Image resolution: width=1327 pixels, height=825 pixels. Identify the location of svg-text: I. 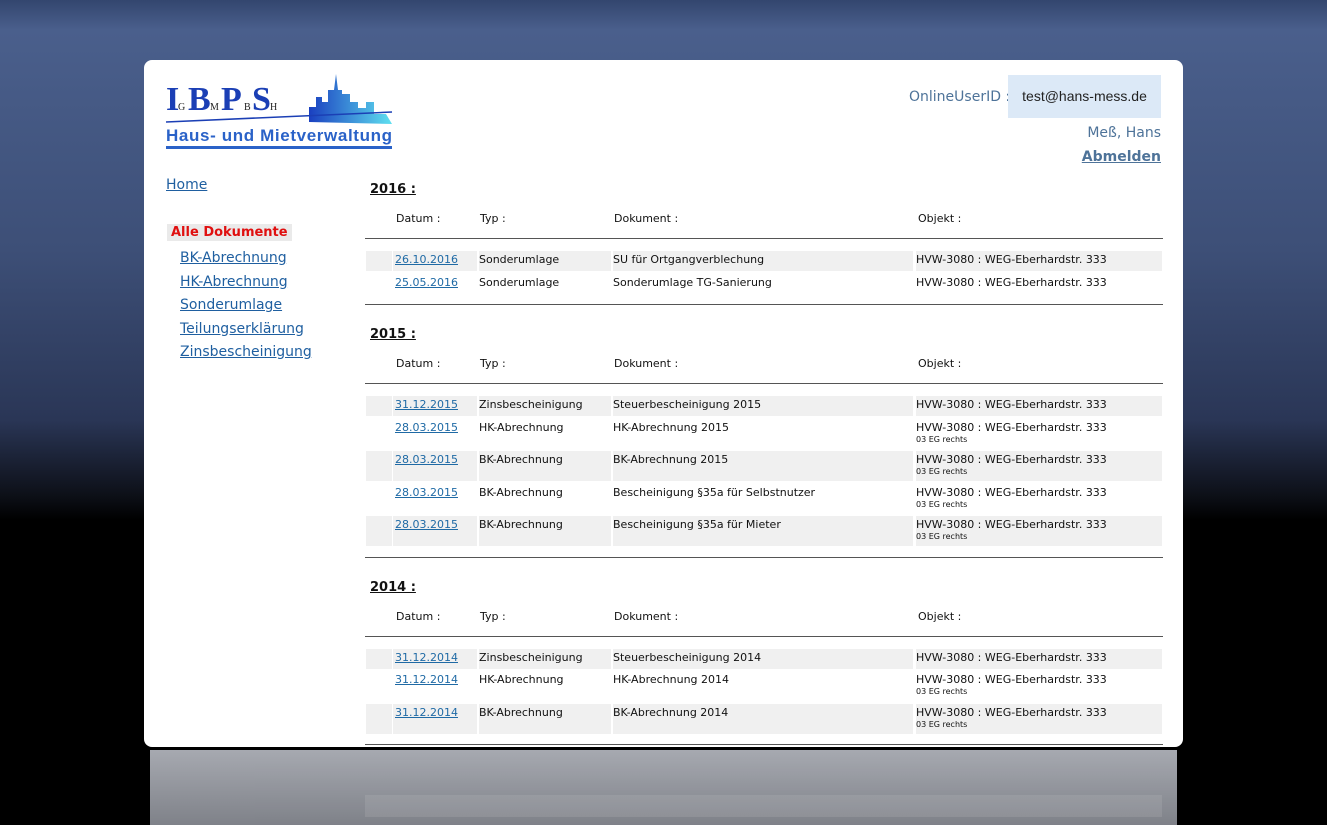
(172, 99).